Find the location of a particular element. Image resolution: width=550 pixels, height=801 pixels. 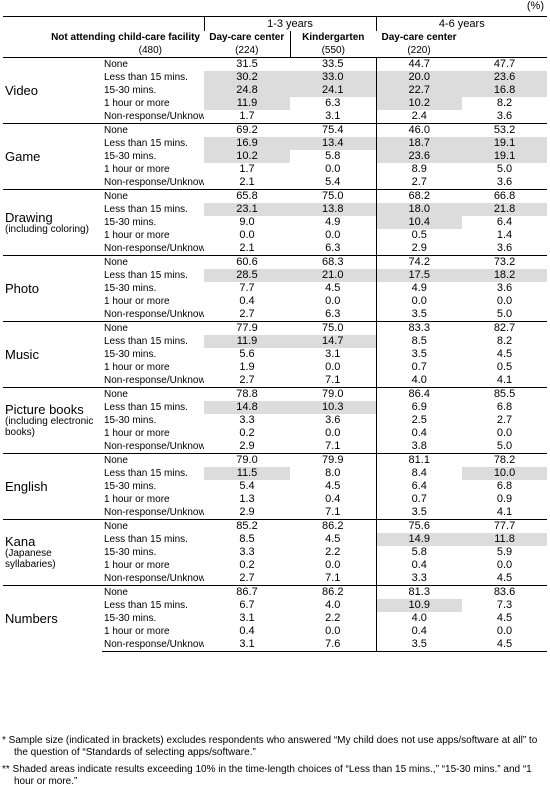

table-row: Non-response/Unknown 2.9 7.1 3.5 4.1 is located at coordinates (275, 513).